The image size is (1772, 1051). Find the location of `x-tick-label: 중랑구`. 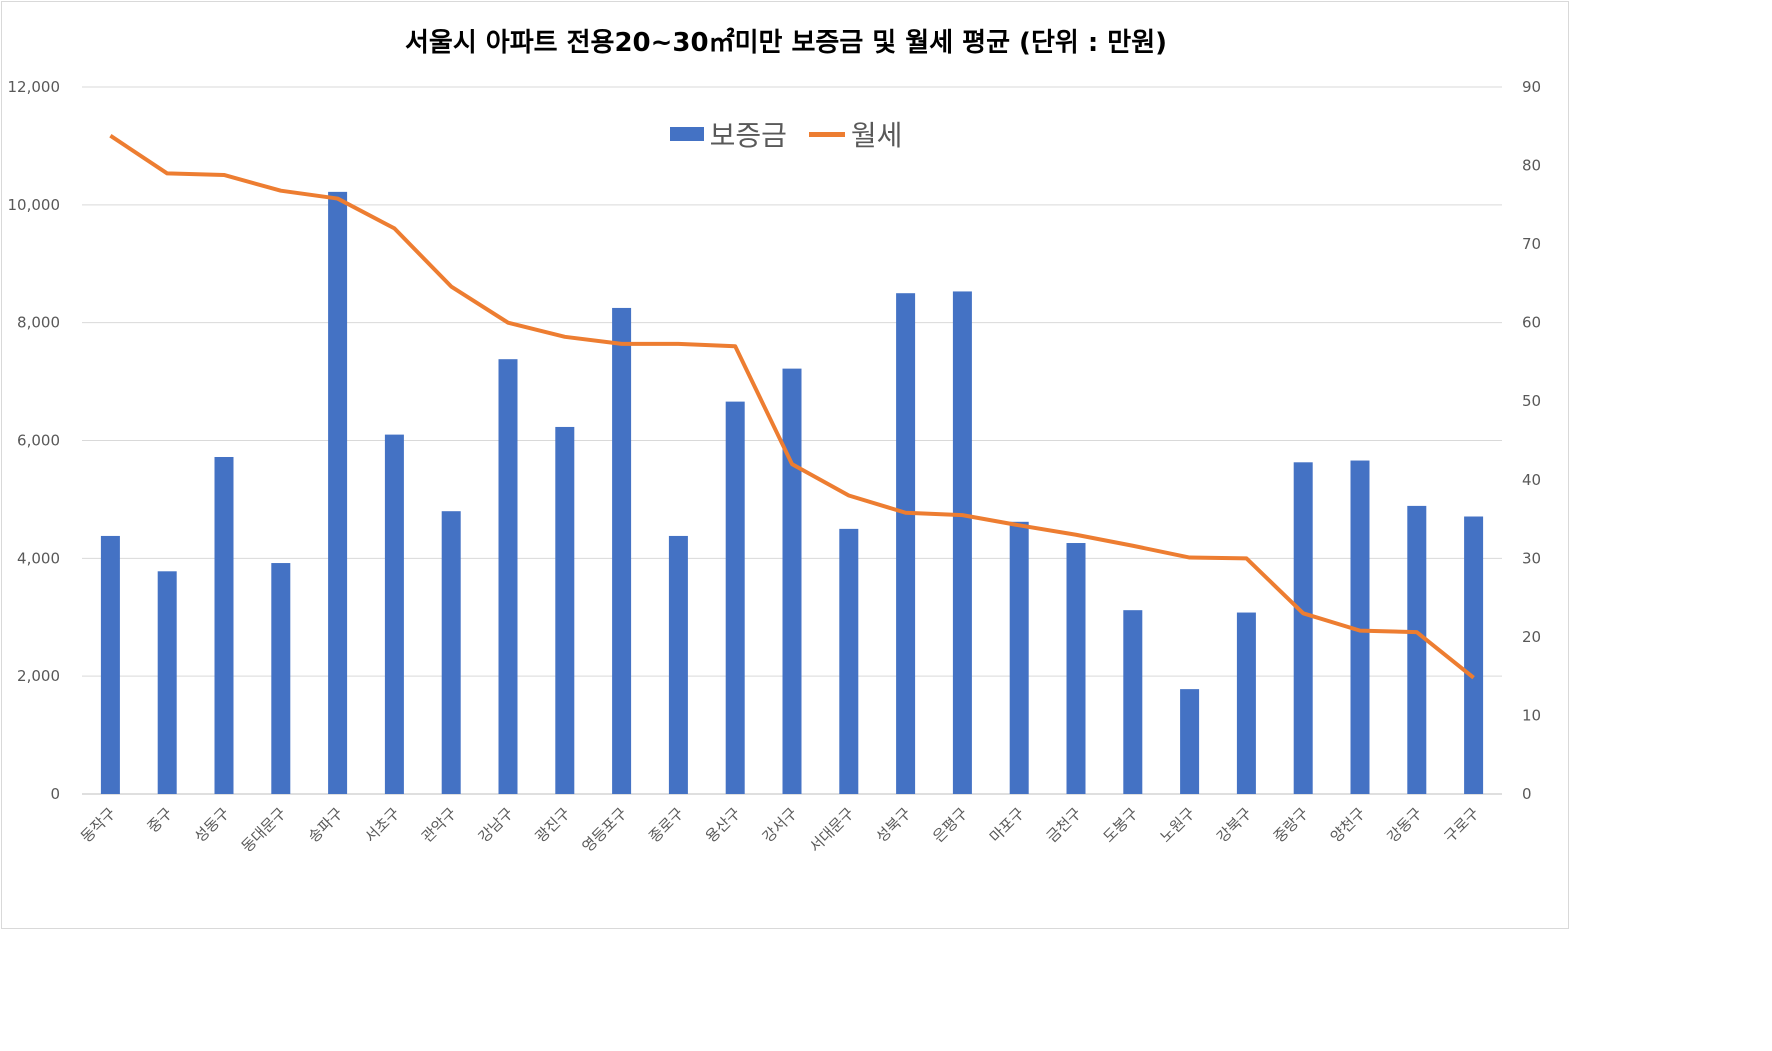

x-tick-label: 중랑구 is located at coordinates (1291, 825).